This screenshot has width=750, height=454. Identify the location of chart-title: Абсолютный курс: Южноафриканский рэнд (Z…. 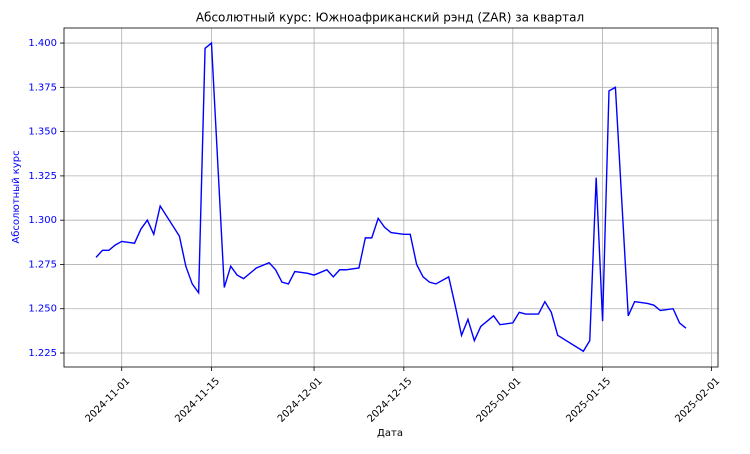
(390, 18).